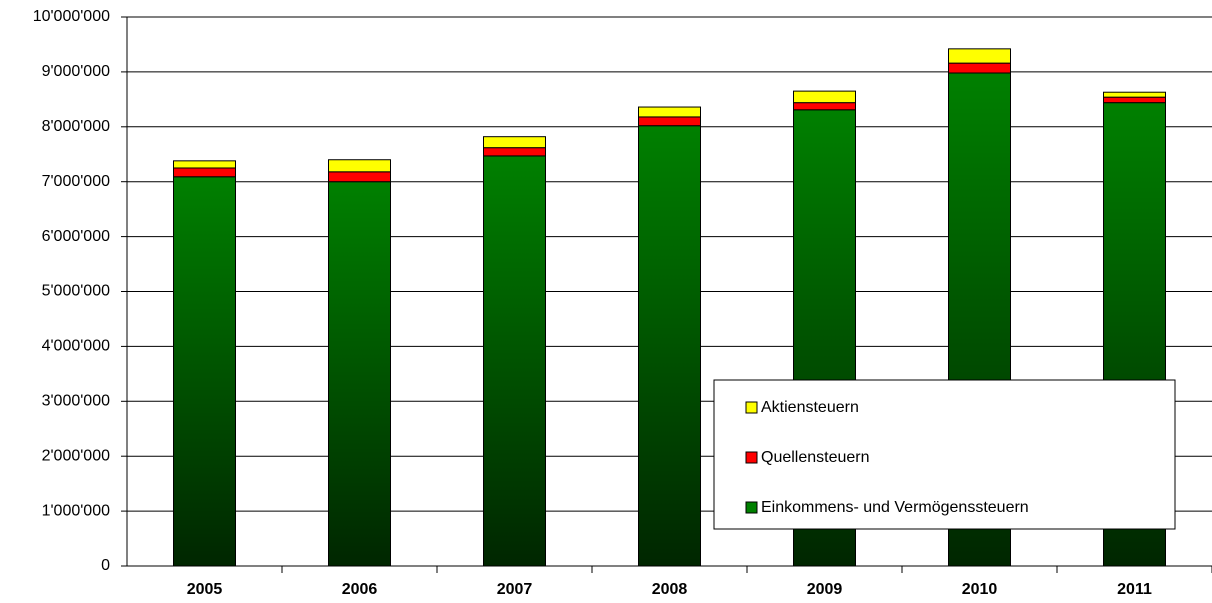 The height and width of the screenshot is (603, 1212). Describe the element at coordinates (76, 291) in the screenshot. I see `y-tick-label: 5'000'000` at that location.